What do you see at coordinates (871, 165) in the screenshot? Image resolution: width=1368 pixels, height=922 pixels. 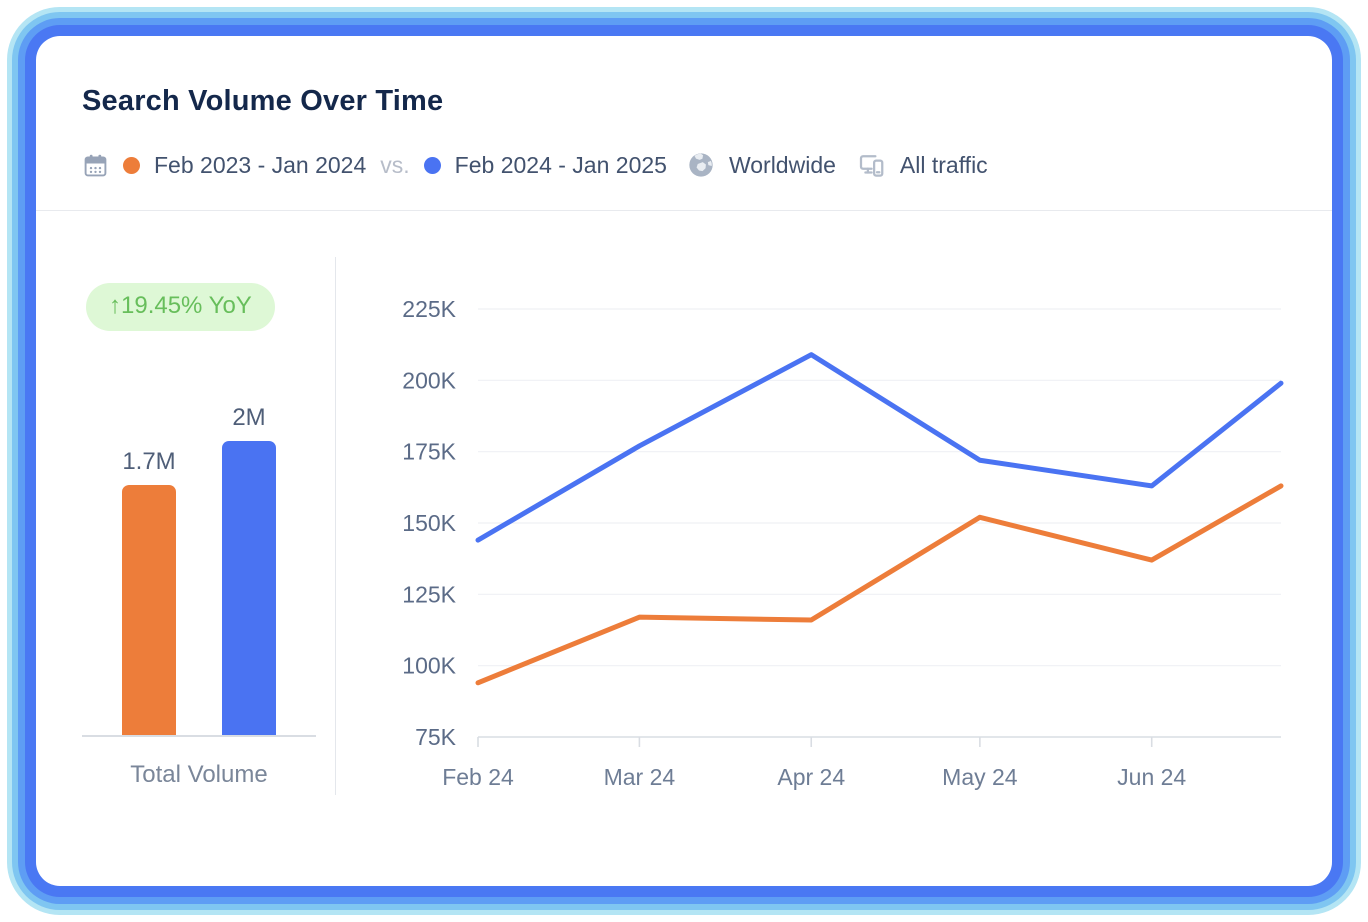 I see `devices-icon` at bounding box center [871, 165].